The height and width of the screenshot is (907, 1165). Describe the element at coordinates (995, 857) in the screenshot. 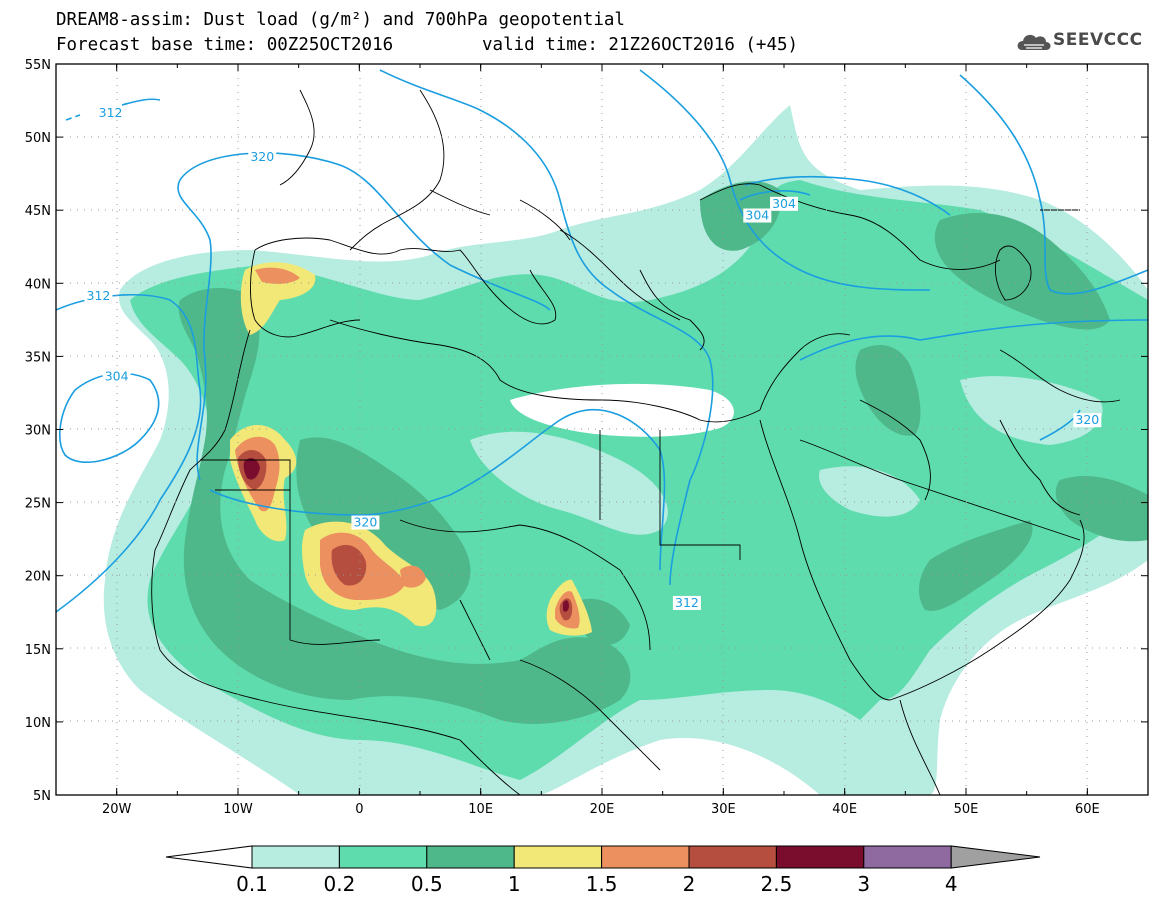

I see `colorbar-max-triangle` at that location.